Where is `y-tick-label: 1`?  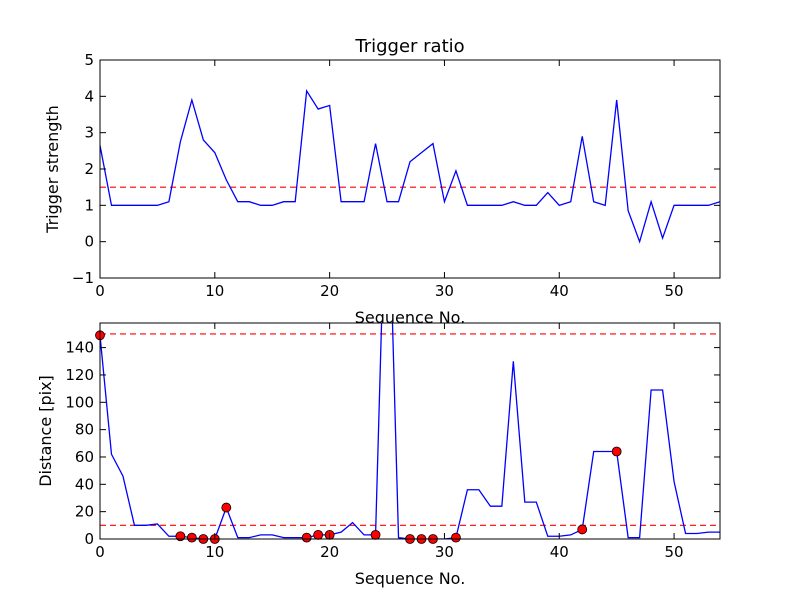 y-tick-label: 1 is located at coordinates (89, 205).